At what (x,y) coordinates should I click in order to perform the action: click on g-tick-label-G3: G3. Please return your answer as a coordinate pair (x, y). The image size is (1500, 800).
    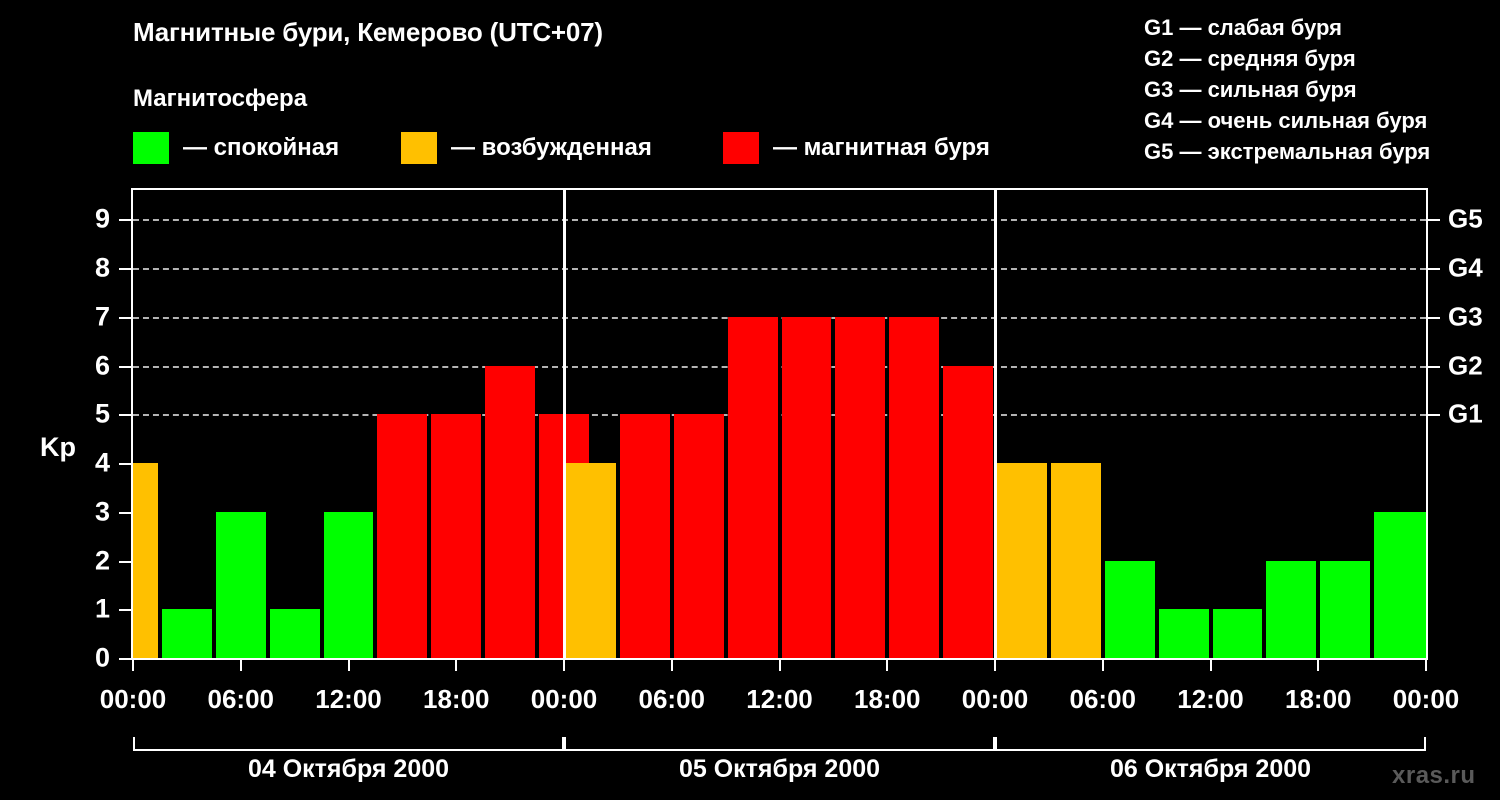
    Looking at the image, I should click on (1465, 316).